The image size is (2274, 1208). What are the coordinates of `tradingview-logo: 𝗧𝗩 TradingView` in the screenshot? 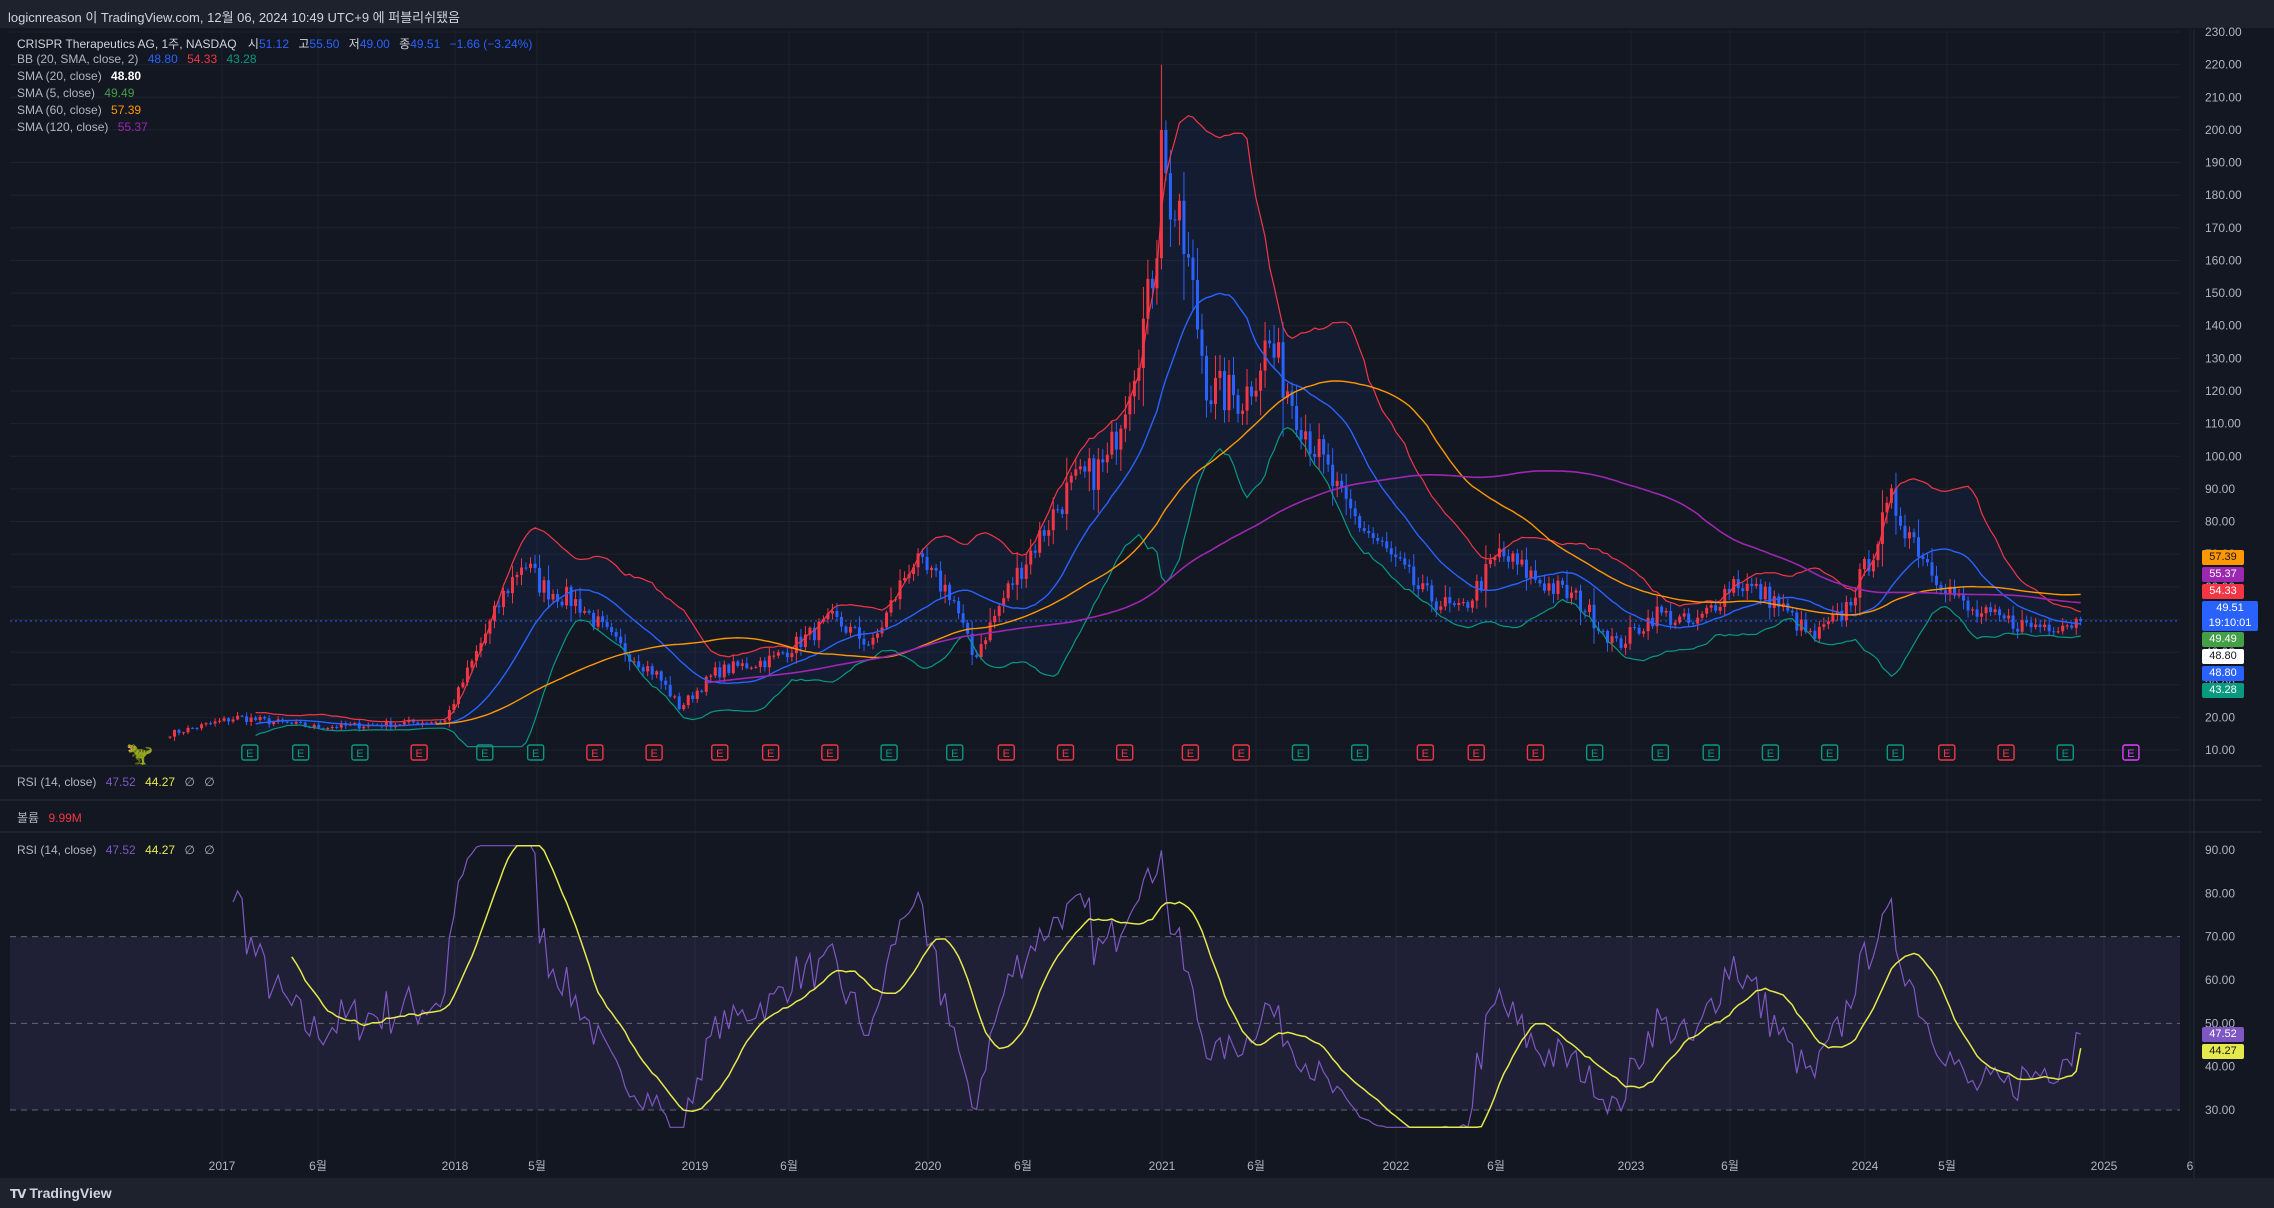 It's located at (61, 1193).